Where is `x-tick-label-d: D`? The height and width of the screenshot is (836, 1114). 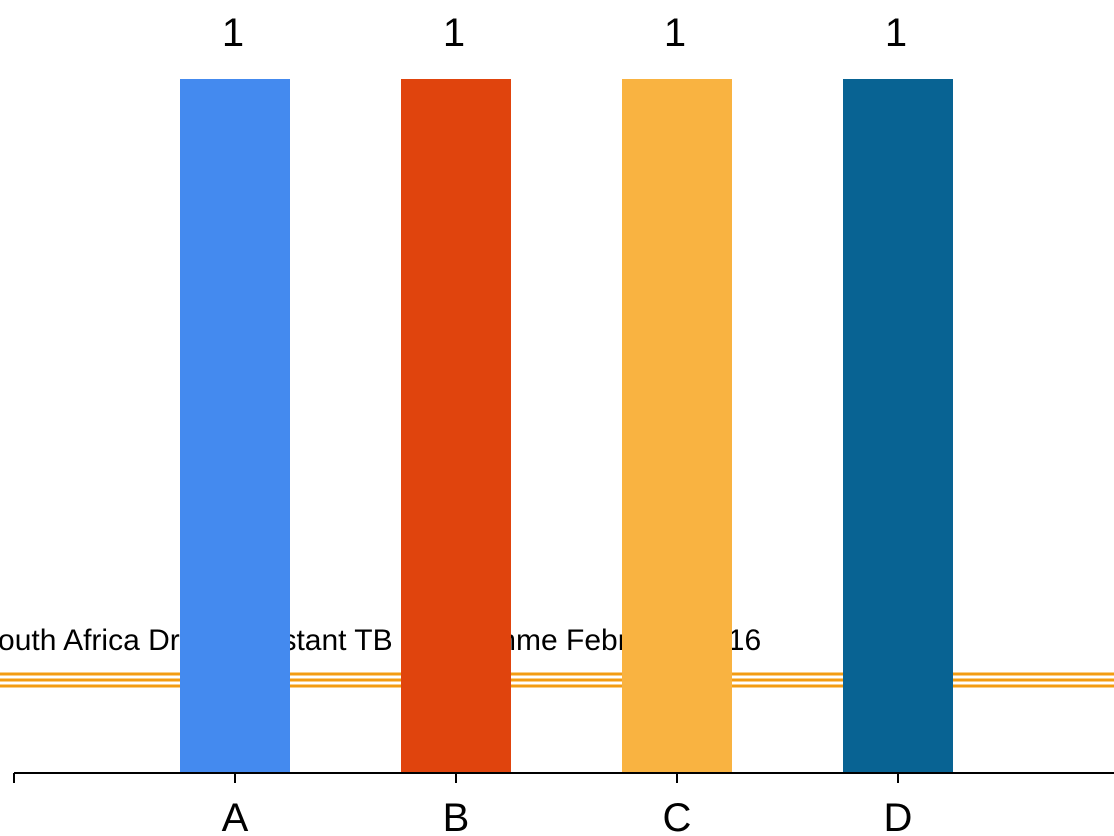 x-tick-label-d: D is located at coordinates (898, 816).